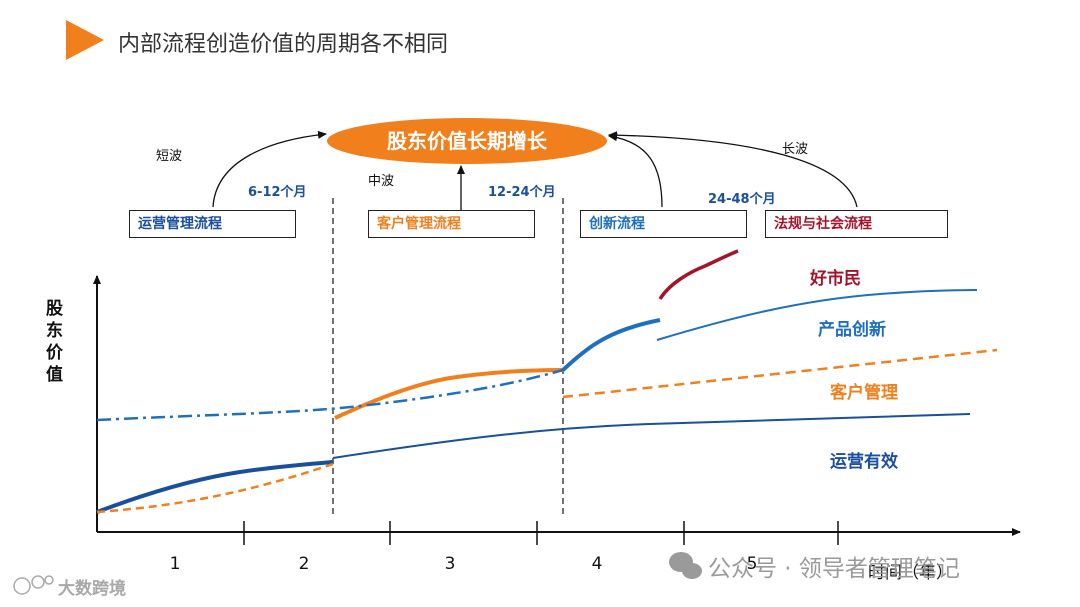 Image resolution: width=1080 pixels, height=607 pixels. Describe the element at coordinates (467, 141) in the screenshot. I see `shareholder-value-ellipse: 股东价值长期增长` at that location.